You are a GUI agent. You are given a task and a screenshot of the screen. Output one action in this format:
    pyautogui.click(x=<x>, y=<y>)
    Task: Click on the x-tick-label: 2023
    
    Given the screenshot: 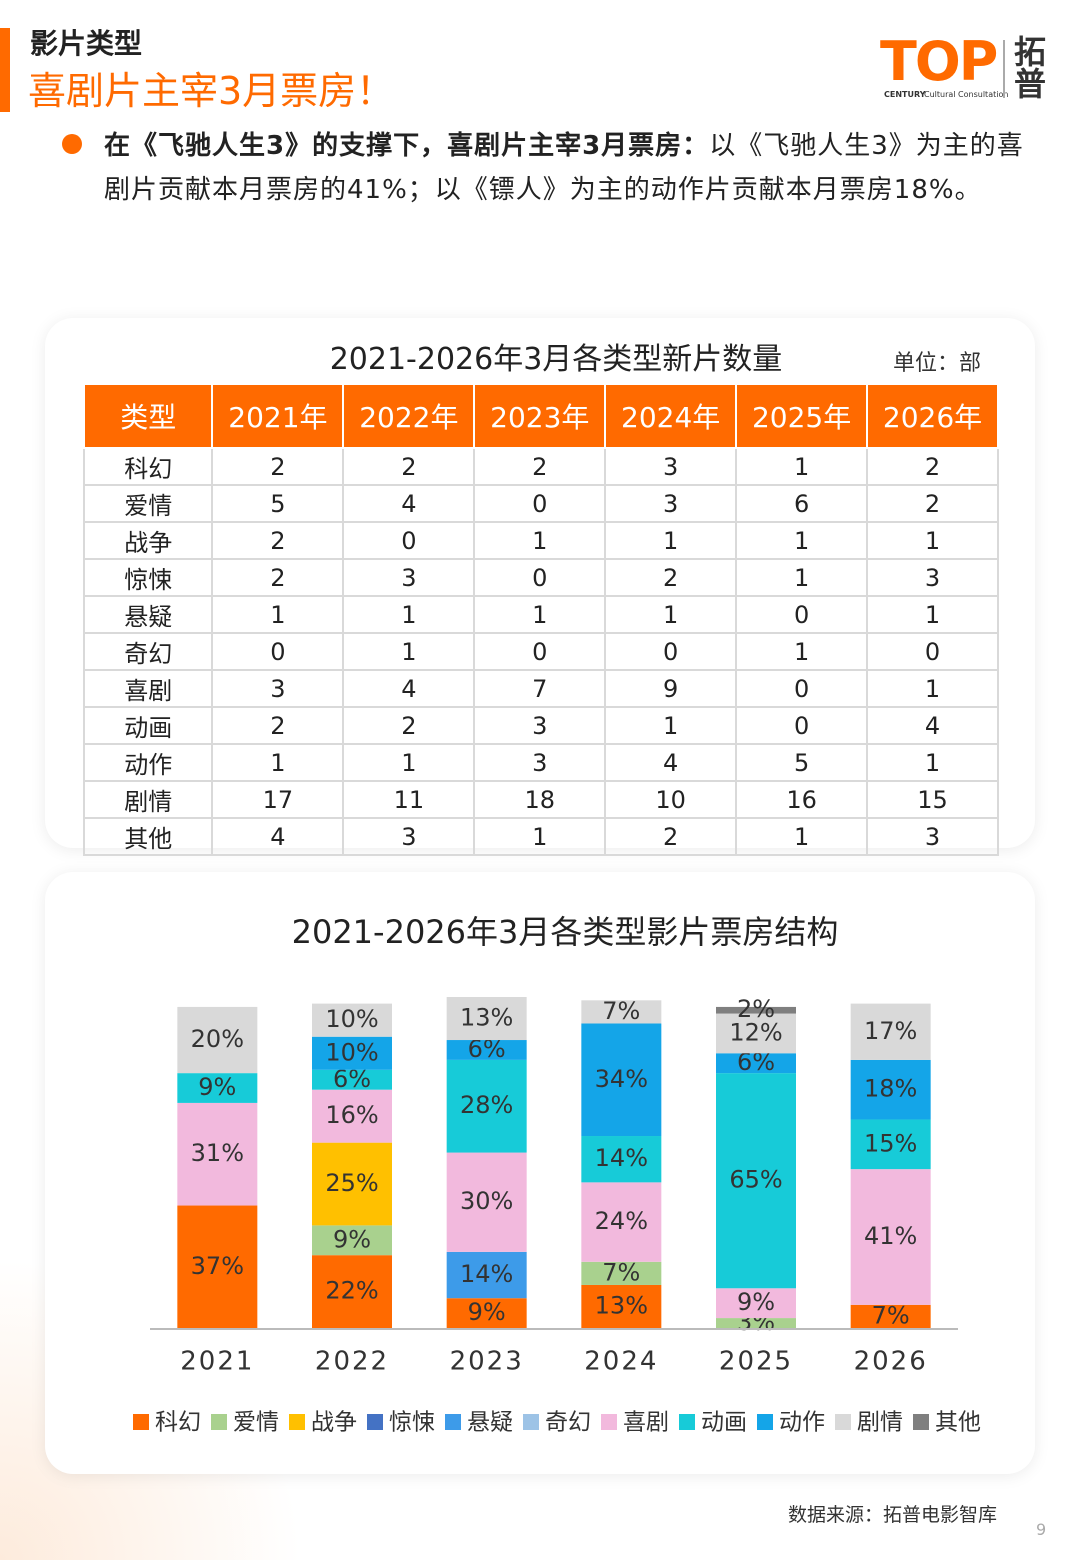 What is the action you would take?
    pyautogui.click(x=487, y=1362)
    